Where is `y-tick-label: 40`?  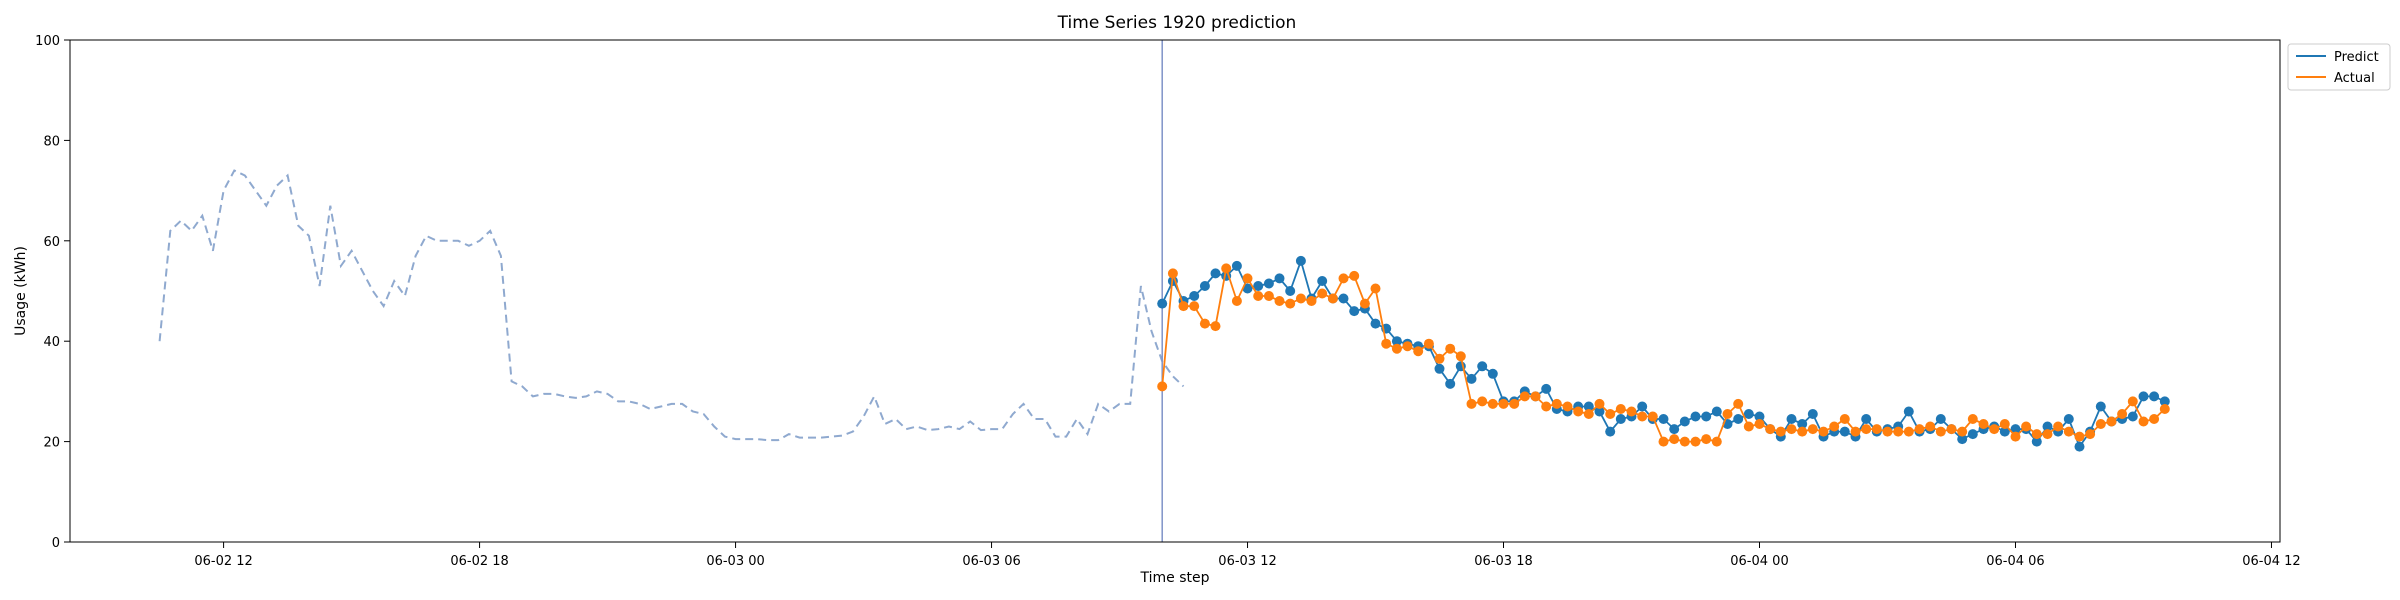
y-tick-label: 40 is located at coordinates (51, 342).